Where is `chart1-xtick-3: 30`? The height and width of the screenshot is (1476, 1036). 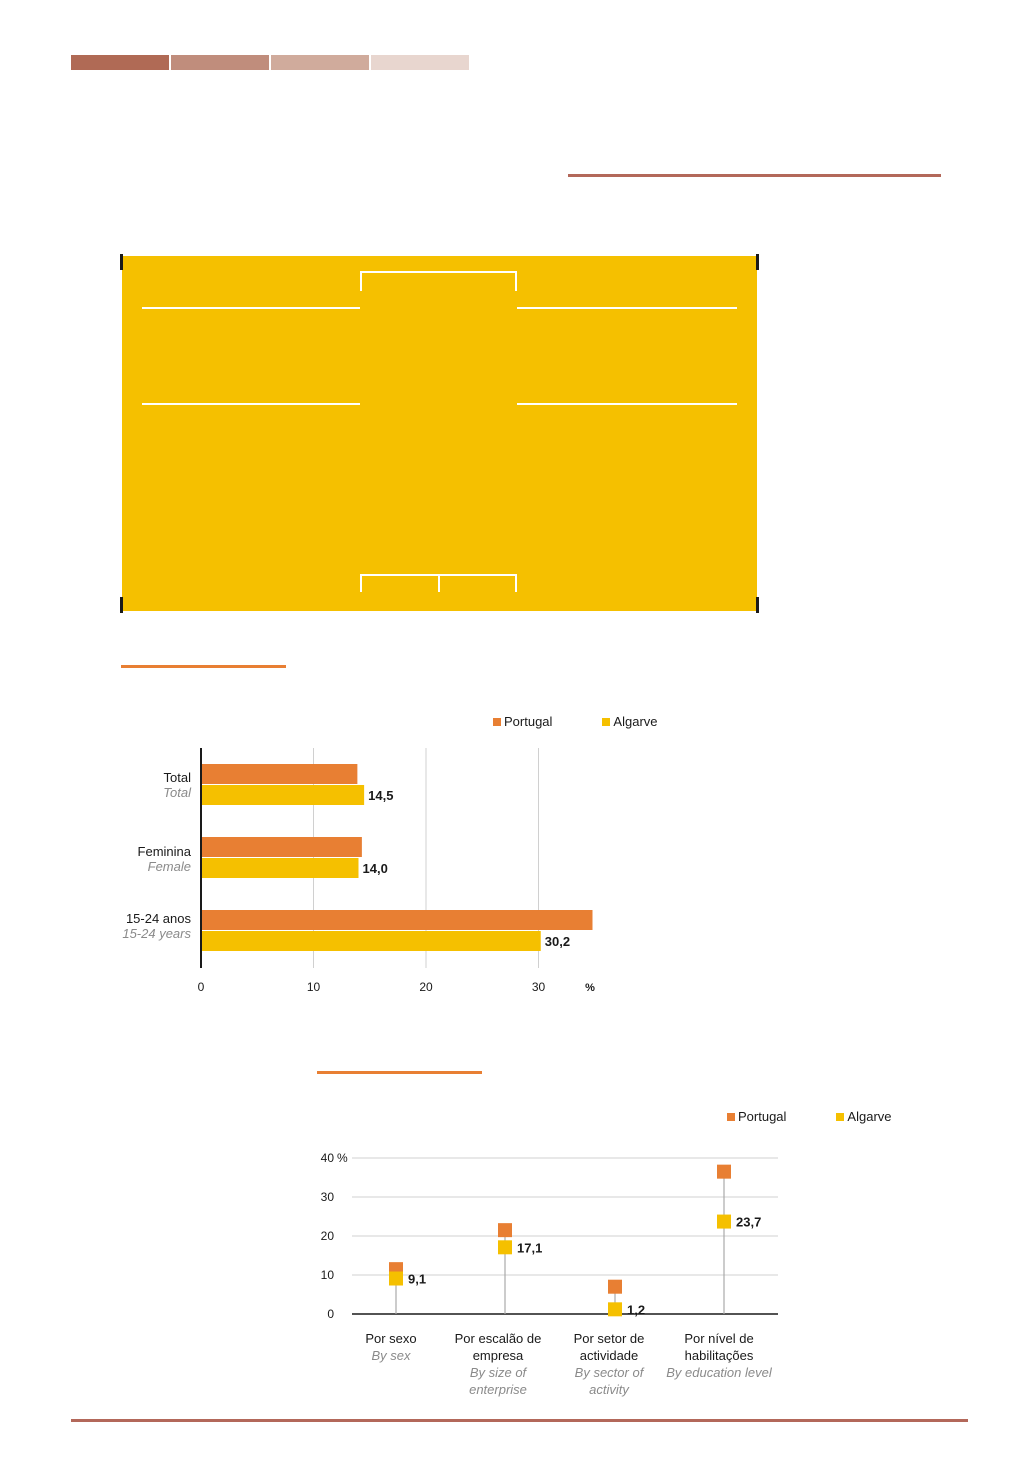
chart1-xtick-3: 30 is located at coordinates (539, 987).